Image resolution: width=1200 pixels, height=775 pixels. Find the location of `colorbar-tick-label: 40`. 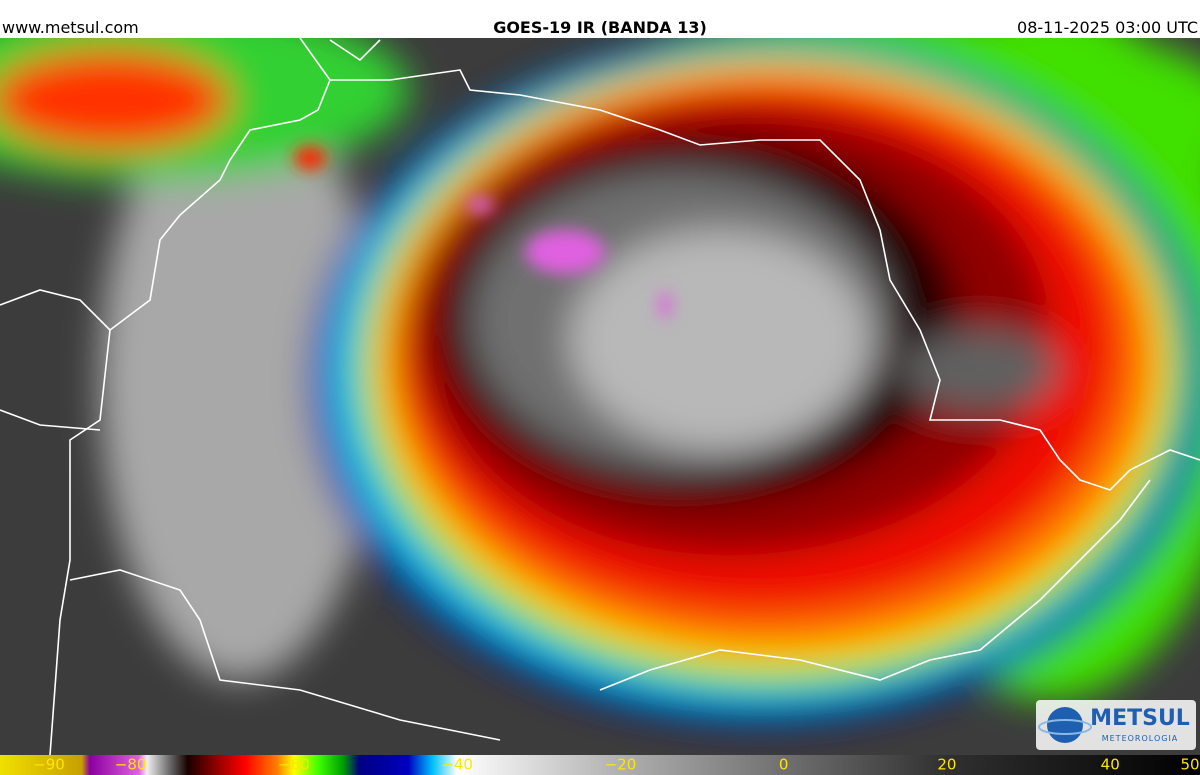

colorbar-tick-label: 40 is located at coordinates (1110, 765).